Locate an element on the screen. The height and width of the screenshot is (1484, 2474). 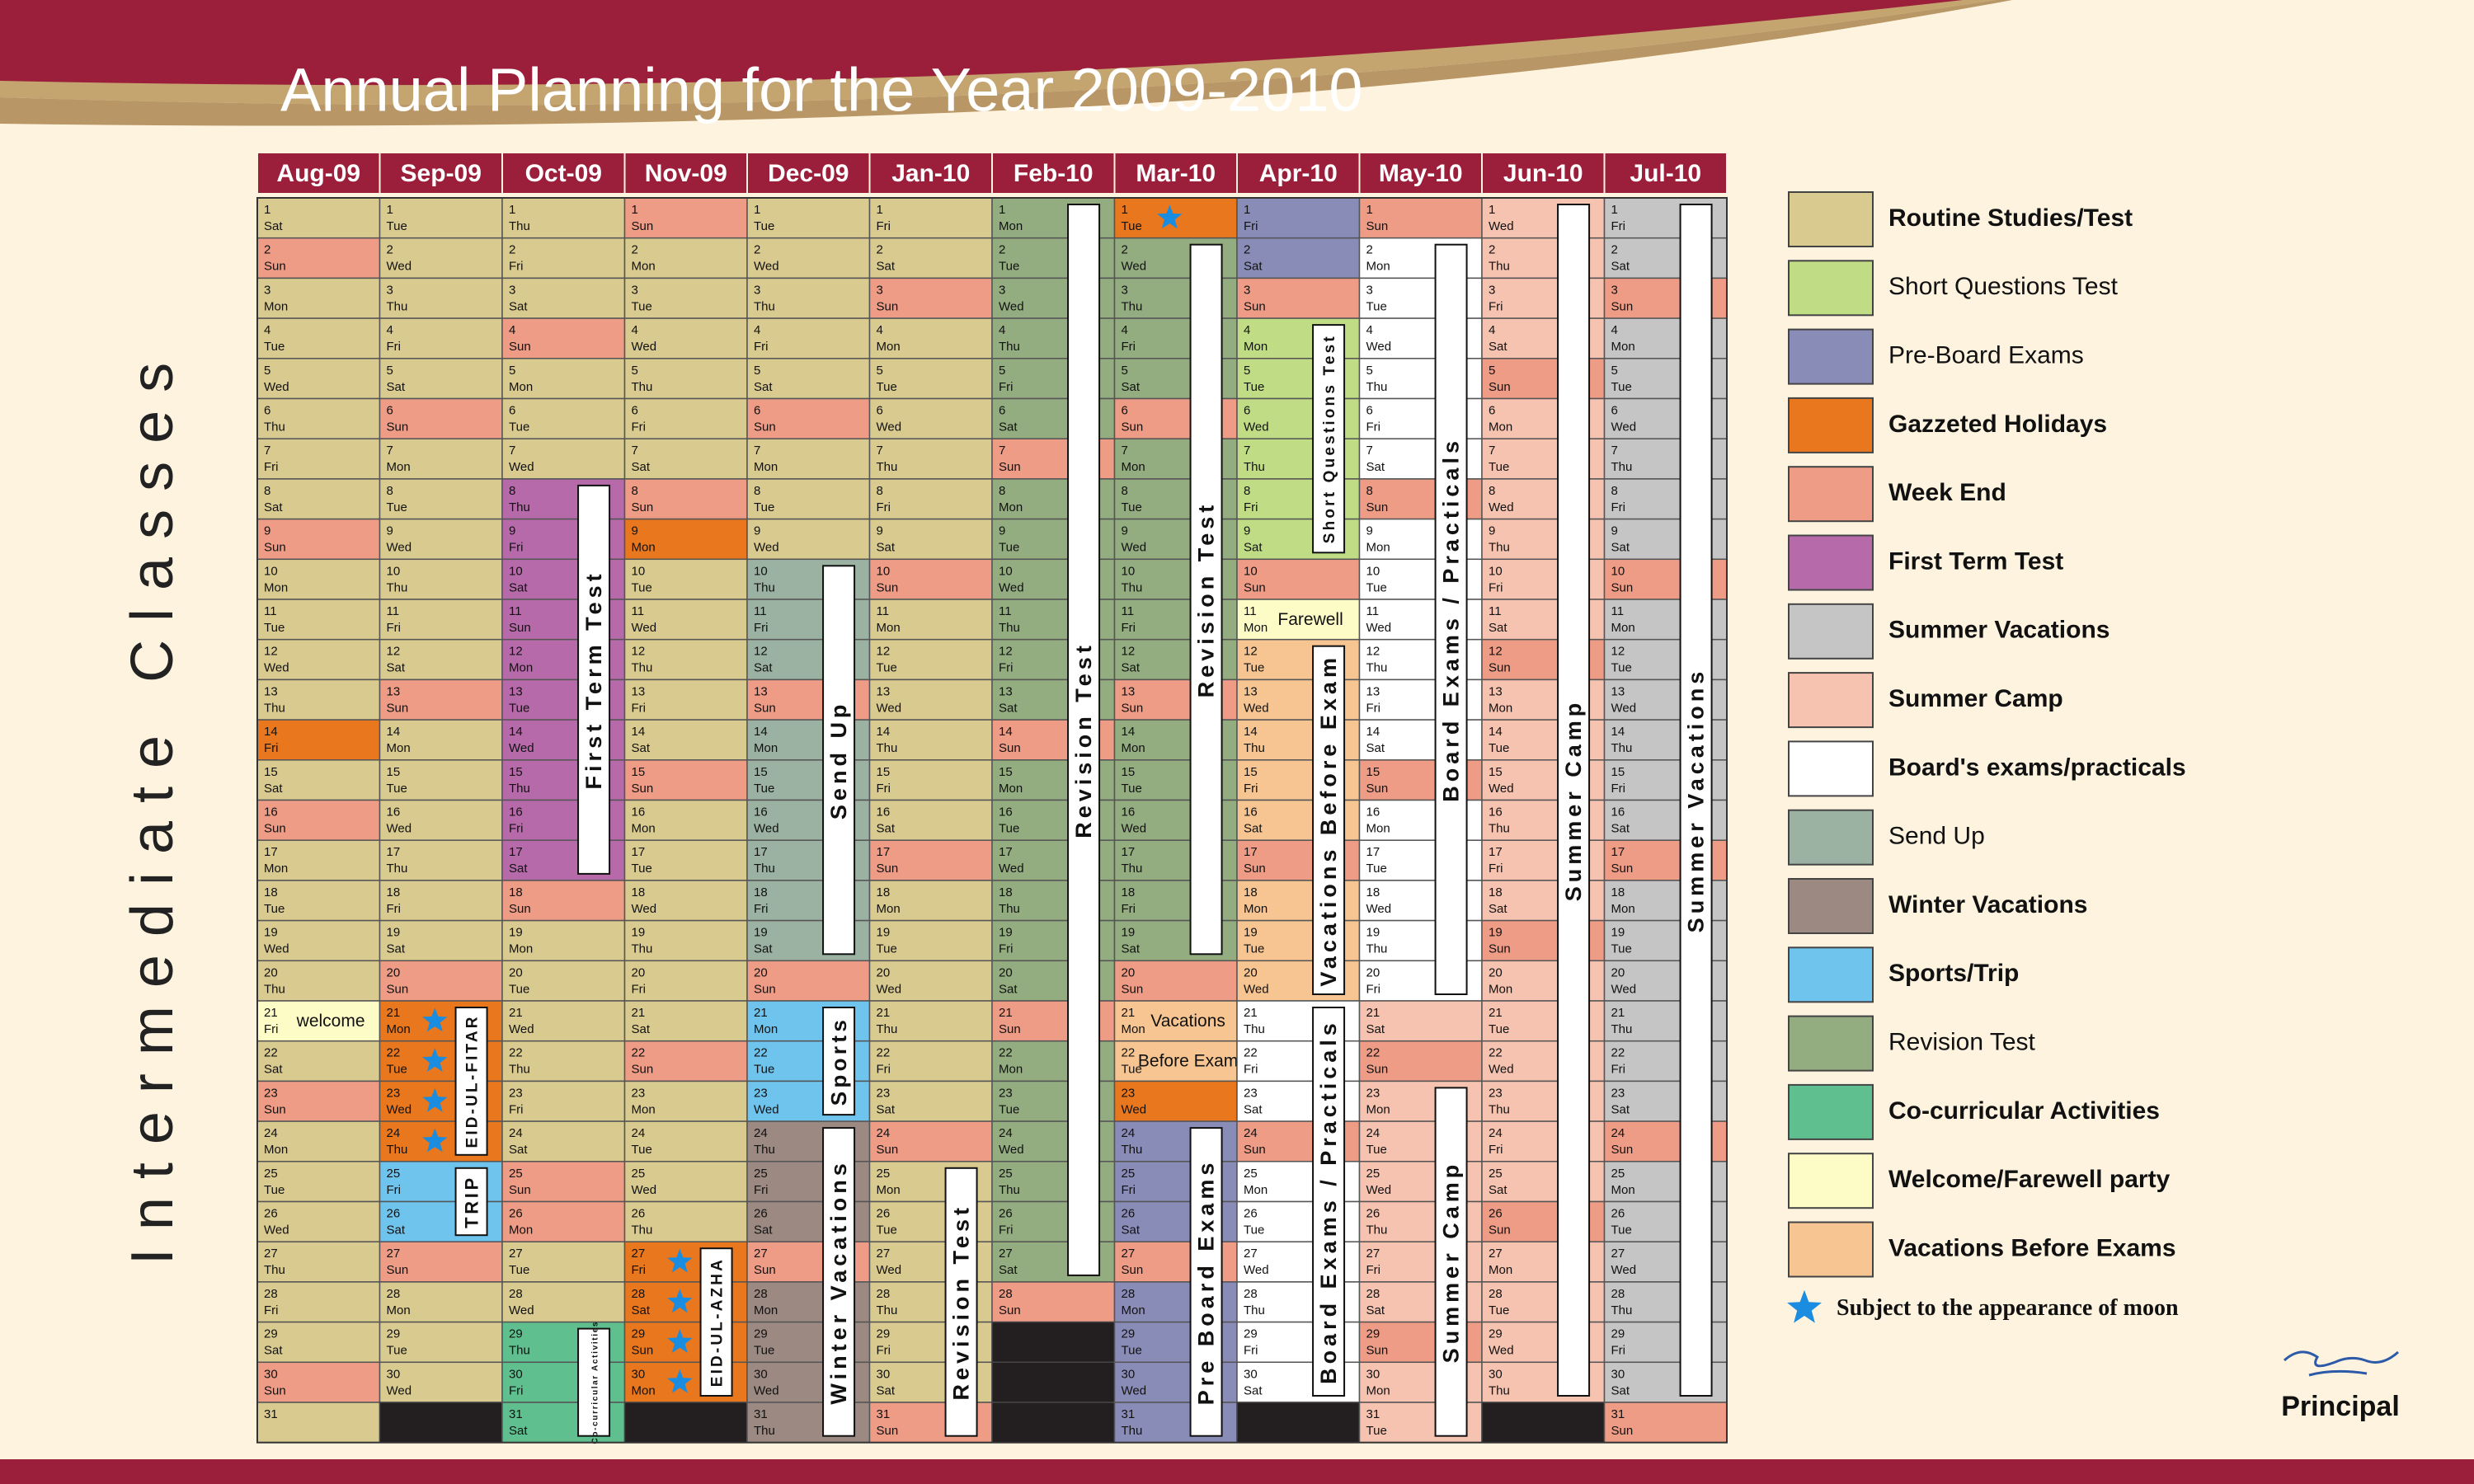
day-number: 7 is located at coordinates (267, 451).